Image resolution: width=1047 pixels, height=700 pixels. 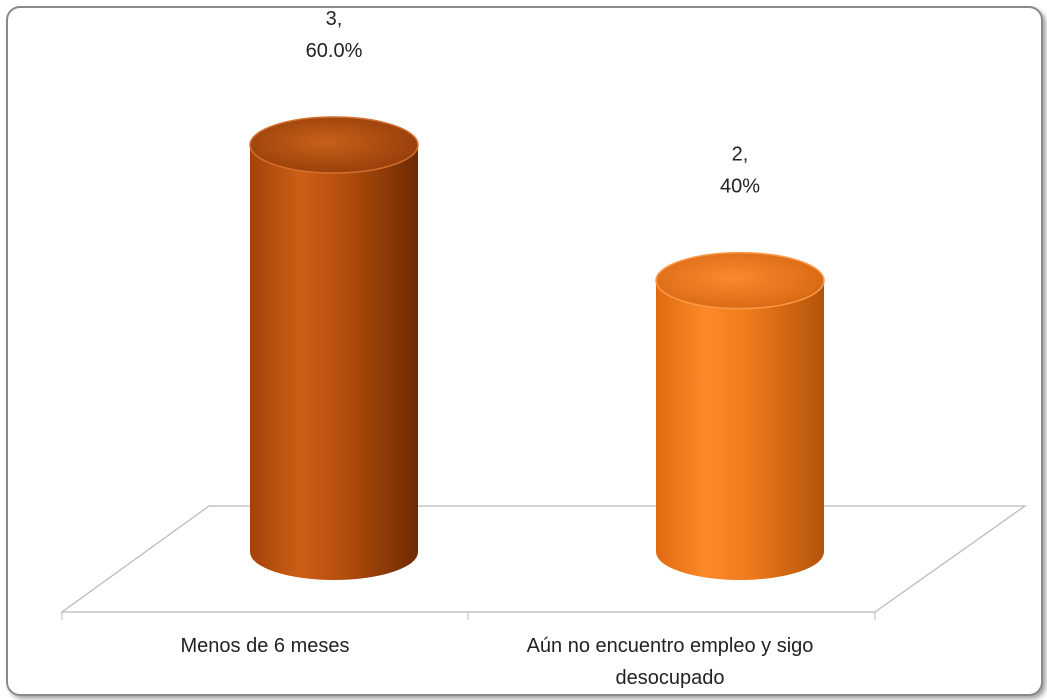 What do you see at coordinates (334, 51) in the screenshot?
I see `data-label-1-line2: 60.0%` at bounding box center [334, 51].